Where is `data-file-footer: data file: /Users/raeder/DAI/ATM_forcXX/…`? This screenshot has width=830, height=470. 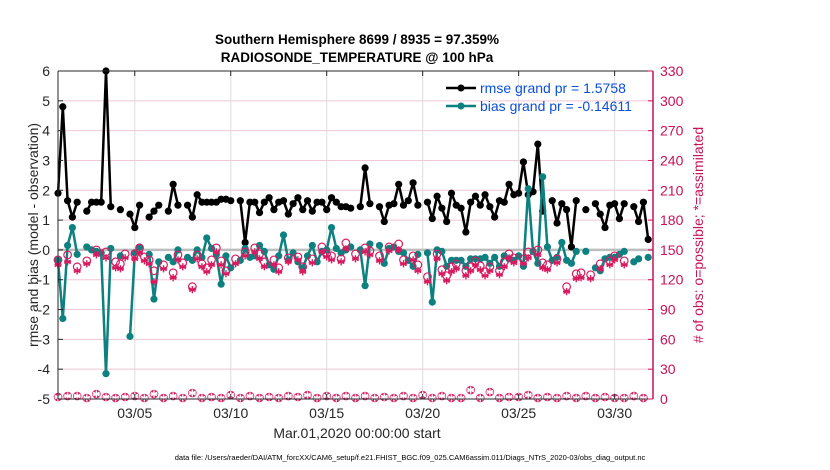
data-file-footer: data file: /Users/raeder/DAI/ATM_forcXX/… is located at coordinates (410, 457).